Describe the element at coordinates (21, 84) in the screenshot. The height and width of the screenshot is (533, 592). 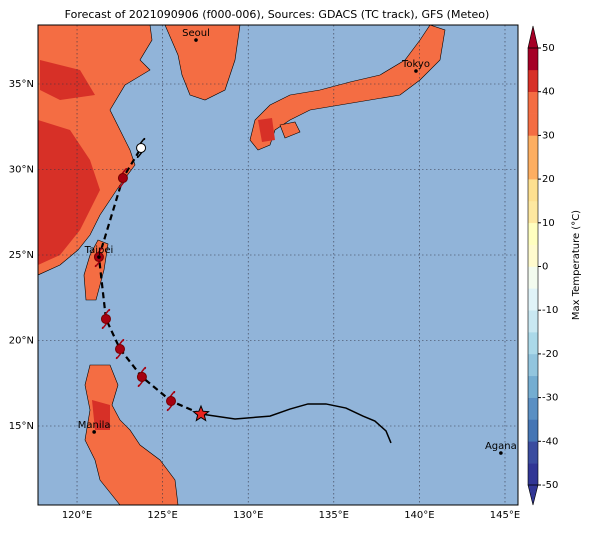
I see `y-tick-label: 35°N` at that location.